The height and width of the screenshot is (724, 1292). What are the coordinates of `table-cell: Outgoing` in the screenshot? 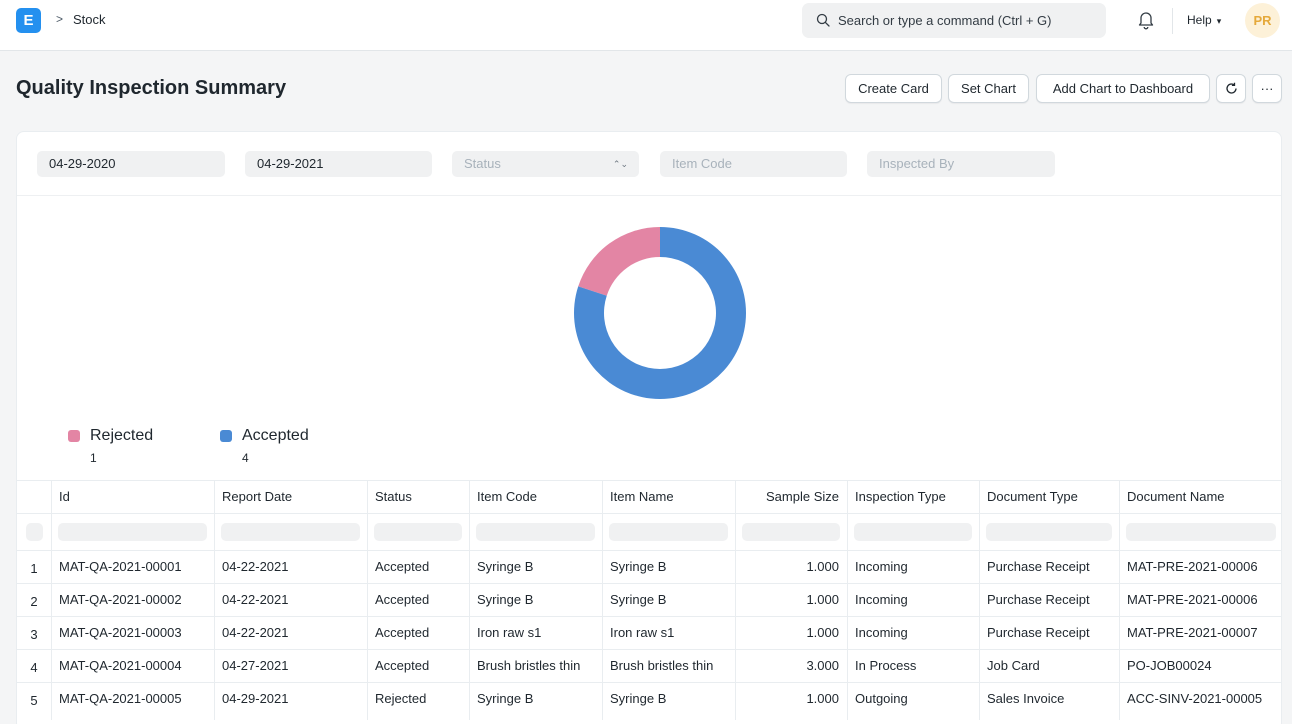 It's located at (881, 698).